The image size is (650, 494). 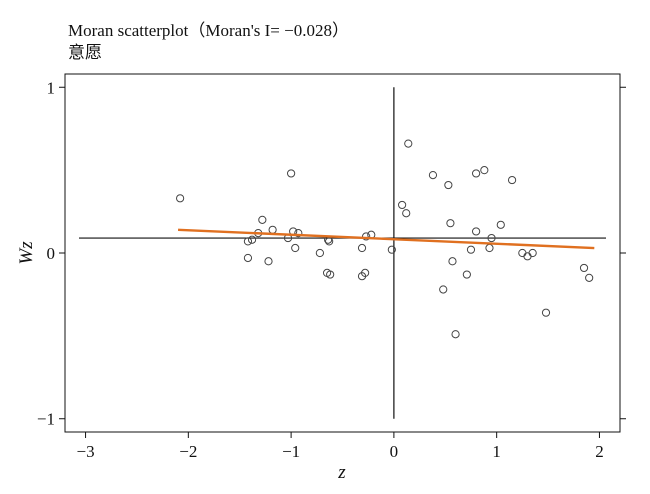 What do you see at coordinates (599, 451) in the screenshot?
I see `x-tick-label: 2` at bounding box center [599, 451].